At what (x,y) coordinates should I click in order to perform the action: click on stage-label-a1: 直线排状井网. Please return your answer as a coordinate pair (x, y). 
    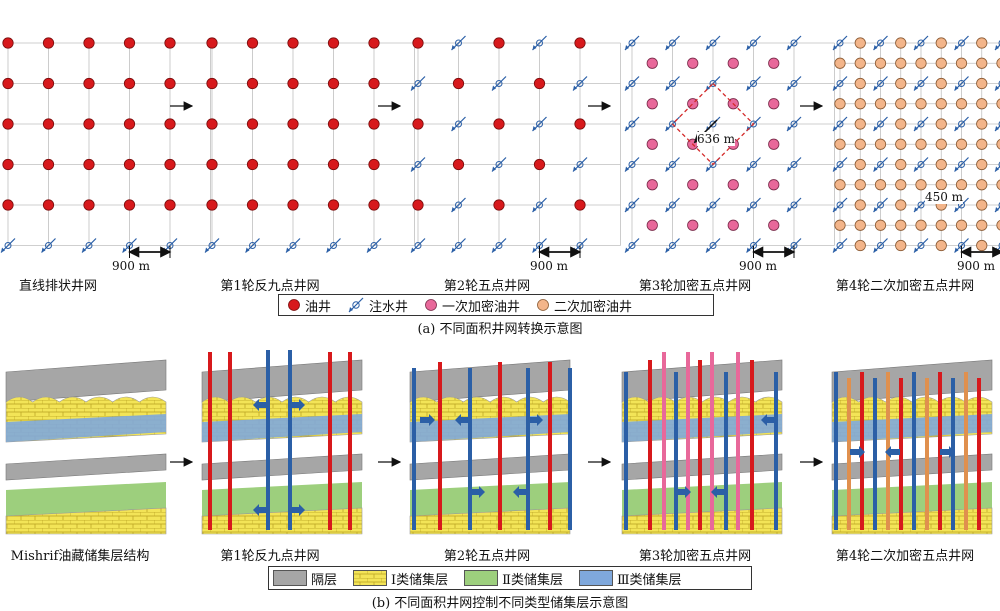
    Looking at the image, I should click on (58, 286).